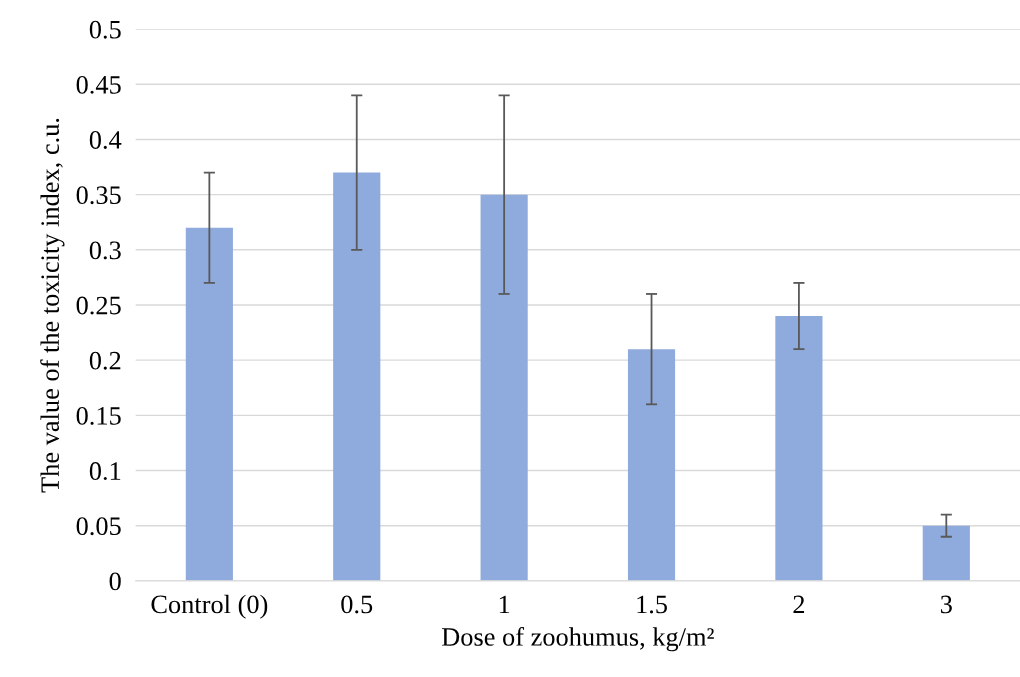 This screenshot has height=677, width=1020. What do you see at coordinates (98, 415) in the screenshot?
I see `y-tick-label: 0.15` at bounding box center [98, 415].